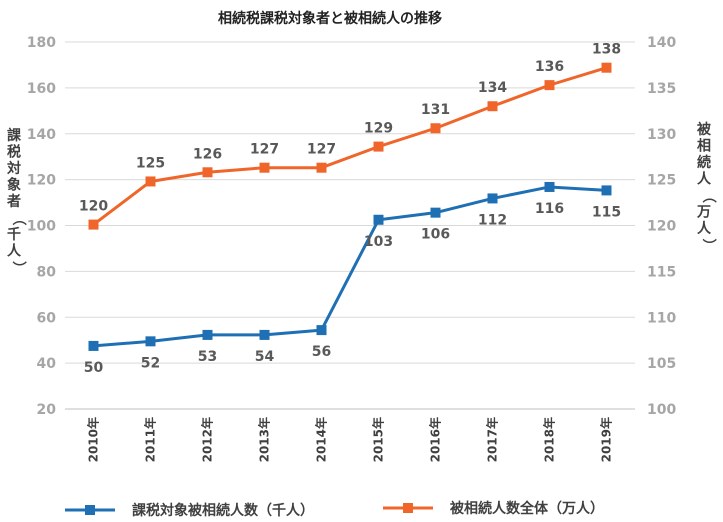  What do you see at coordinates (150, 439) in the screenshot?
I see `x-tick-label: 2011年` at bounding box center [150, 439].